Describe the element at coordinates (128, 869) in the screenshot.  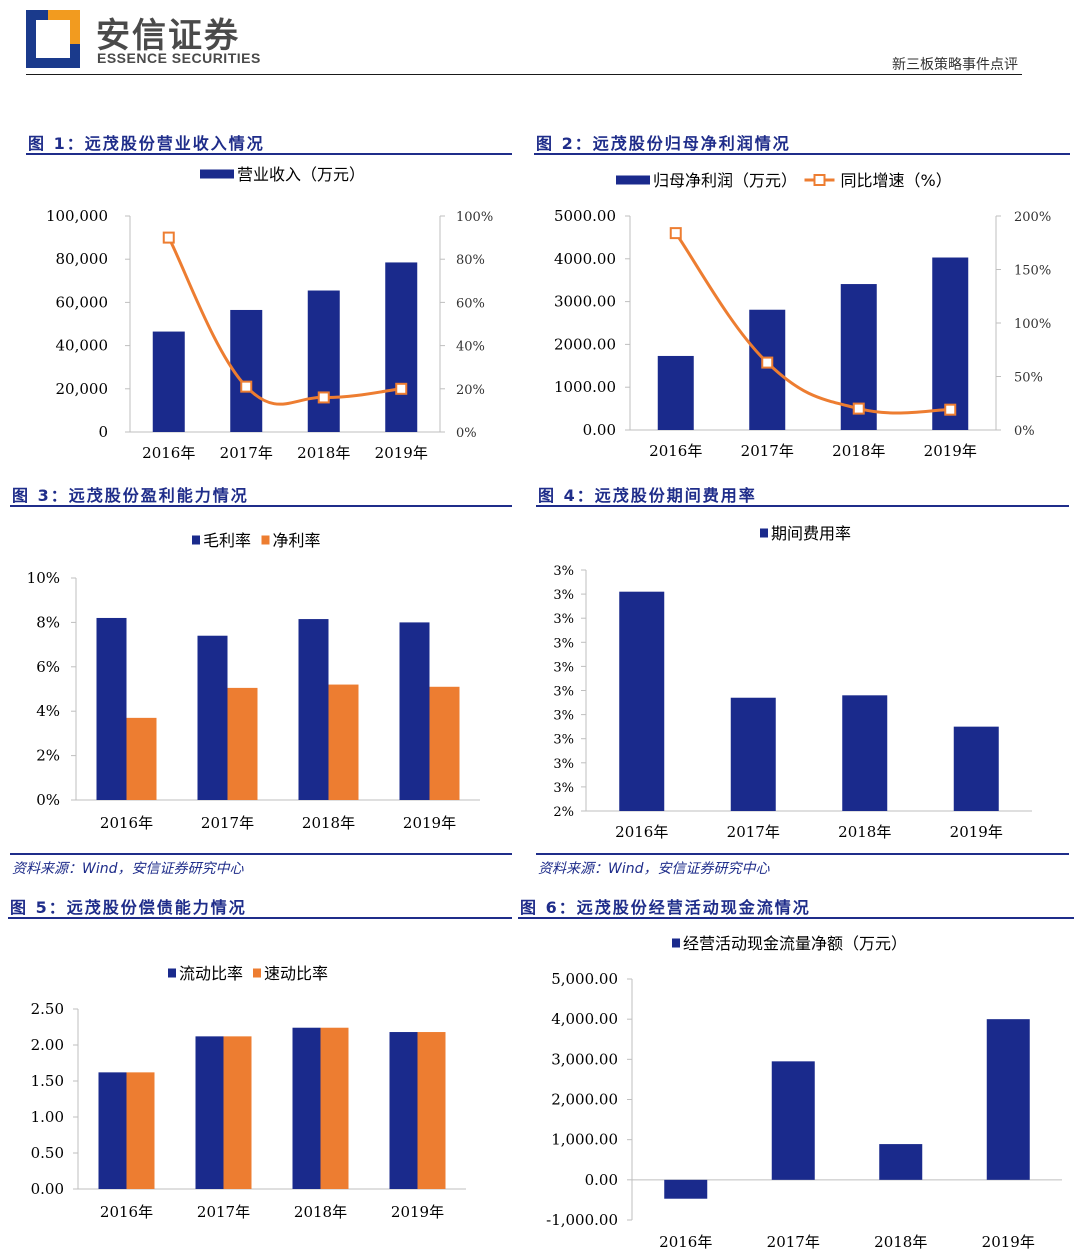
I see `fig3-source: 资料来源：Wind，安信证券研究中心` at that location.